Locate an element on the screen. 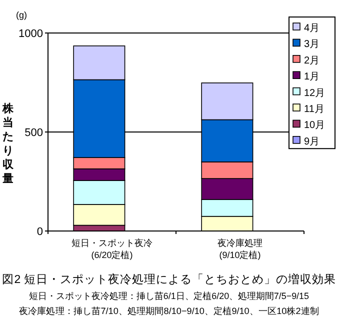 The width and height of the screenshot is (338, 323). legend-label: 11月 is located at coordinates (314, 109).